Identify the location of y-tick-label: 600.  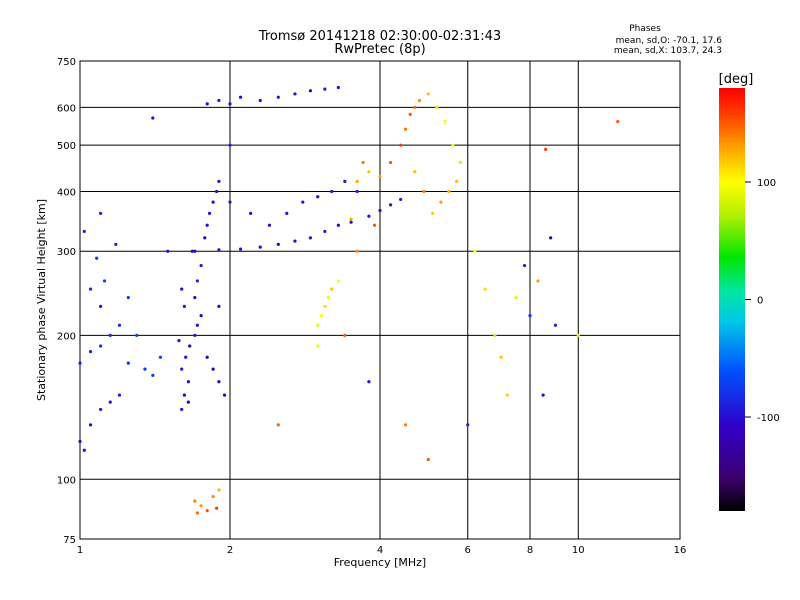
(66, 108).